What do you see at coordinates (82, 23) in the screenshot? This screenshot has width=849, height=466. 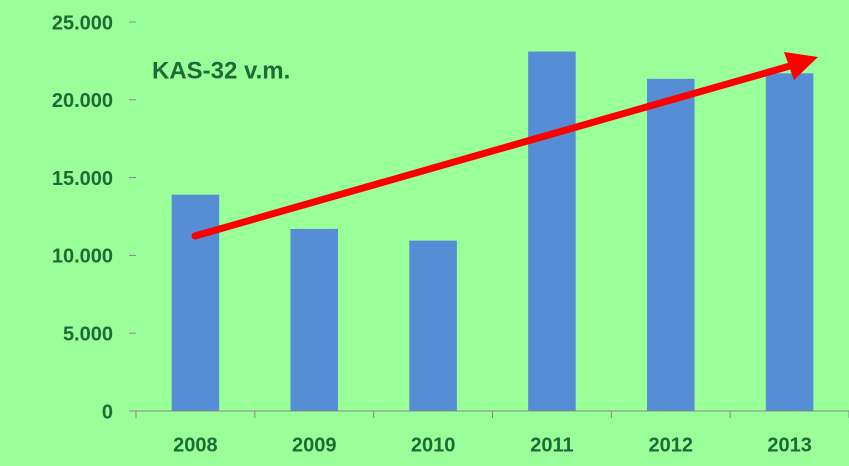 I see `y-tick-label: 25.000` at bounding box center [82, 23].